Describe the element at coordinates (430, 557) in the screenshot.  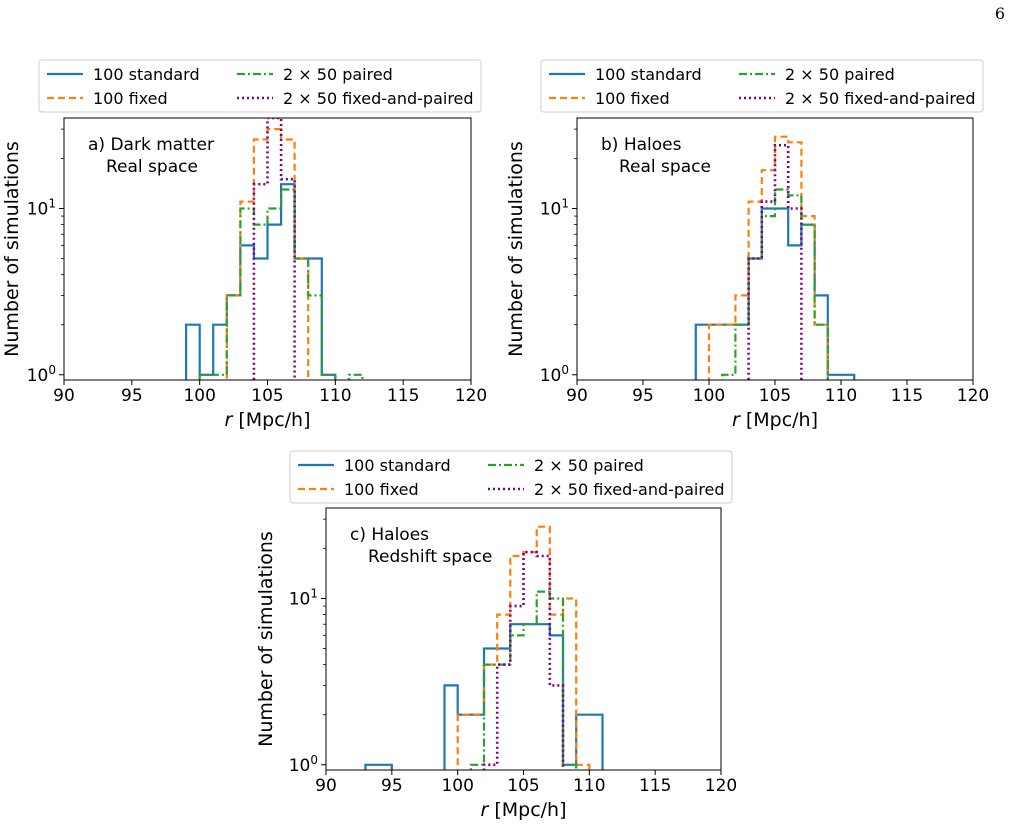
I see `panel-annotation-subtitle: Redshift space` at that location.